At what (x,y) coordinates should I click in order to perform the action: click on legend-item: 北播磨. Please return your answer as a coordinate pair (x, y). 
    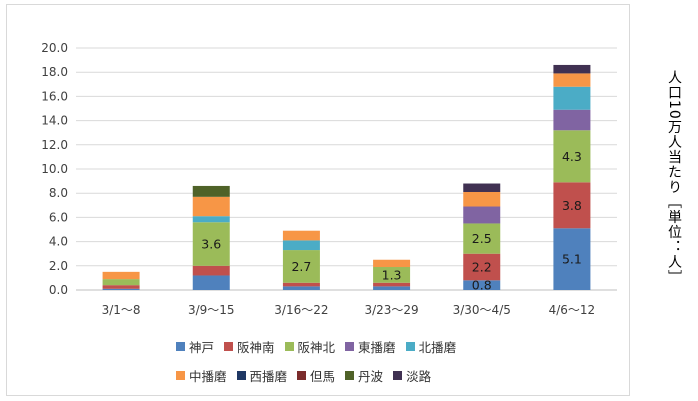
    Looking at the image, I should click on (431, 346).